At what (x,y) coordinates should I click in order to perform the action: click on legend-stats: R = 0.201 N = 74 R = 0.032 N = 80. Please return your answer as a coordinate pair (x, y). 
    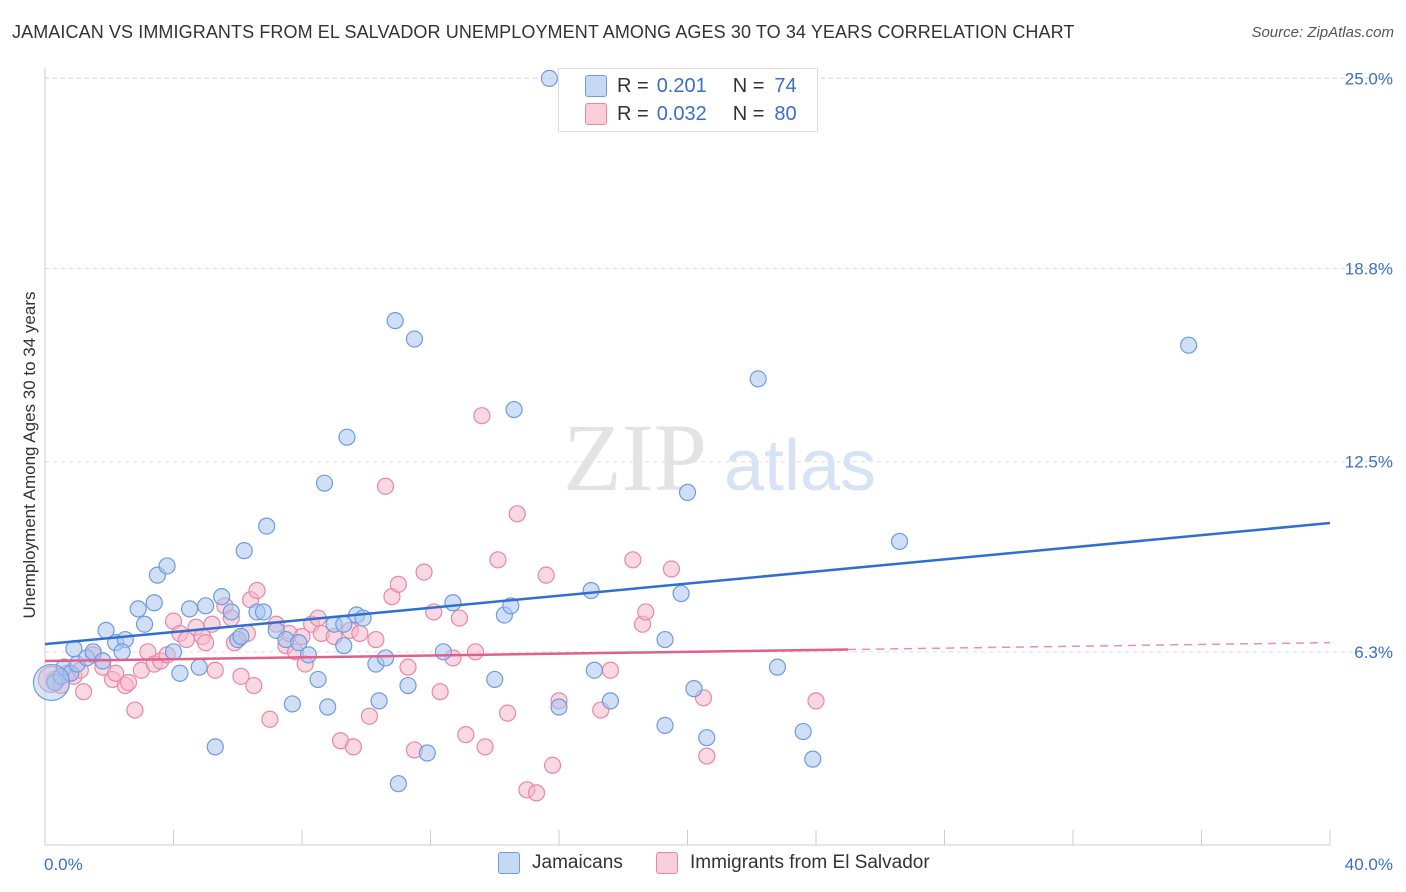
    Looking at the image, I should click on (688, 100).